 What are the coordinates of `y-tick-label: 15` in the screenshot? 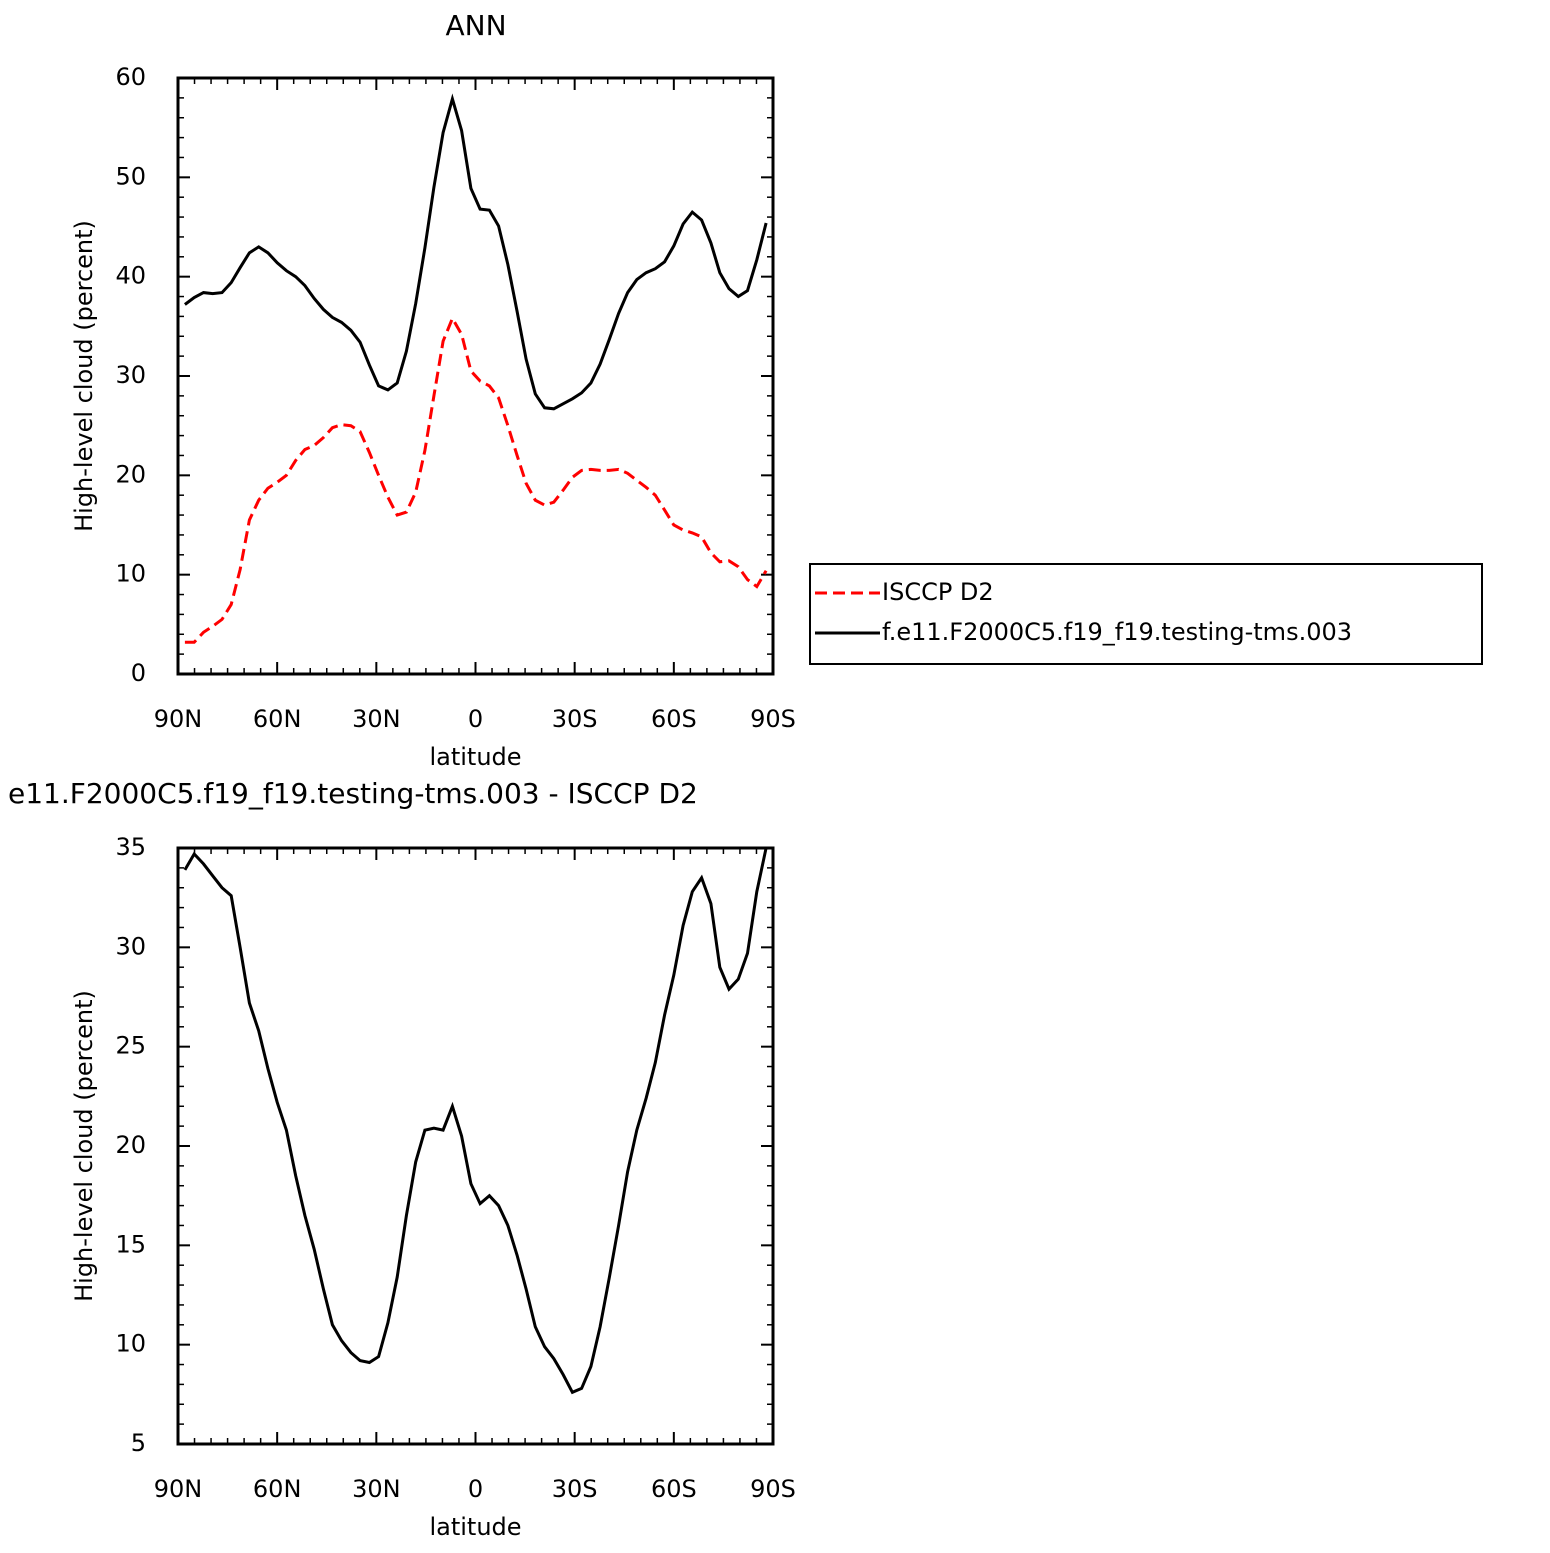 It's located at (130, 1244).